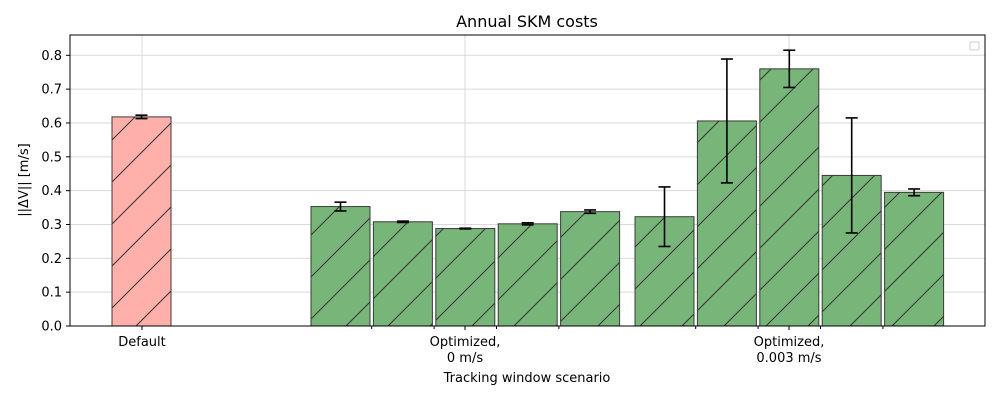  What do you see at coordinates (24, 179) in the screenshot?
I see `y-axis-title: ||ΔV|| [m/s]` at bounding box center [24, 179].